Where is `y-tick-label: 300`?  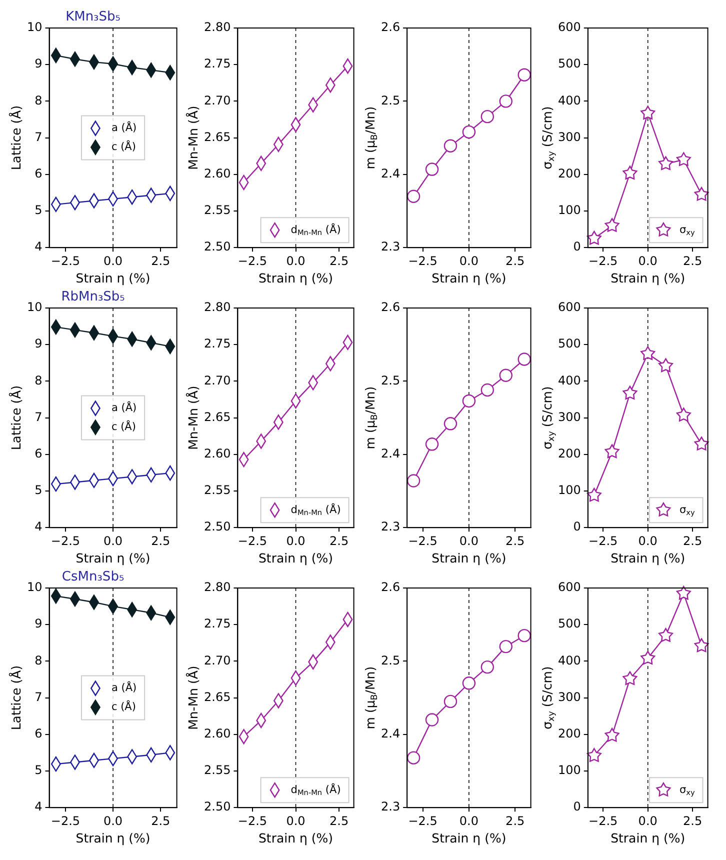 y-tick-label: 300 is located at coordinates (569, 137).